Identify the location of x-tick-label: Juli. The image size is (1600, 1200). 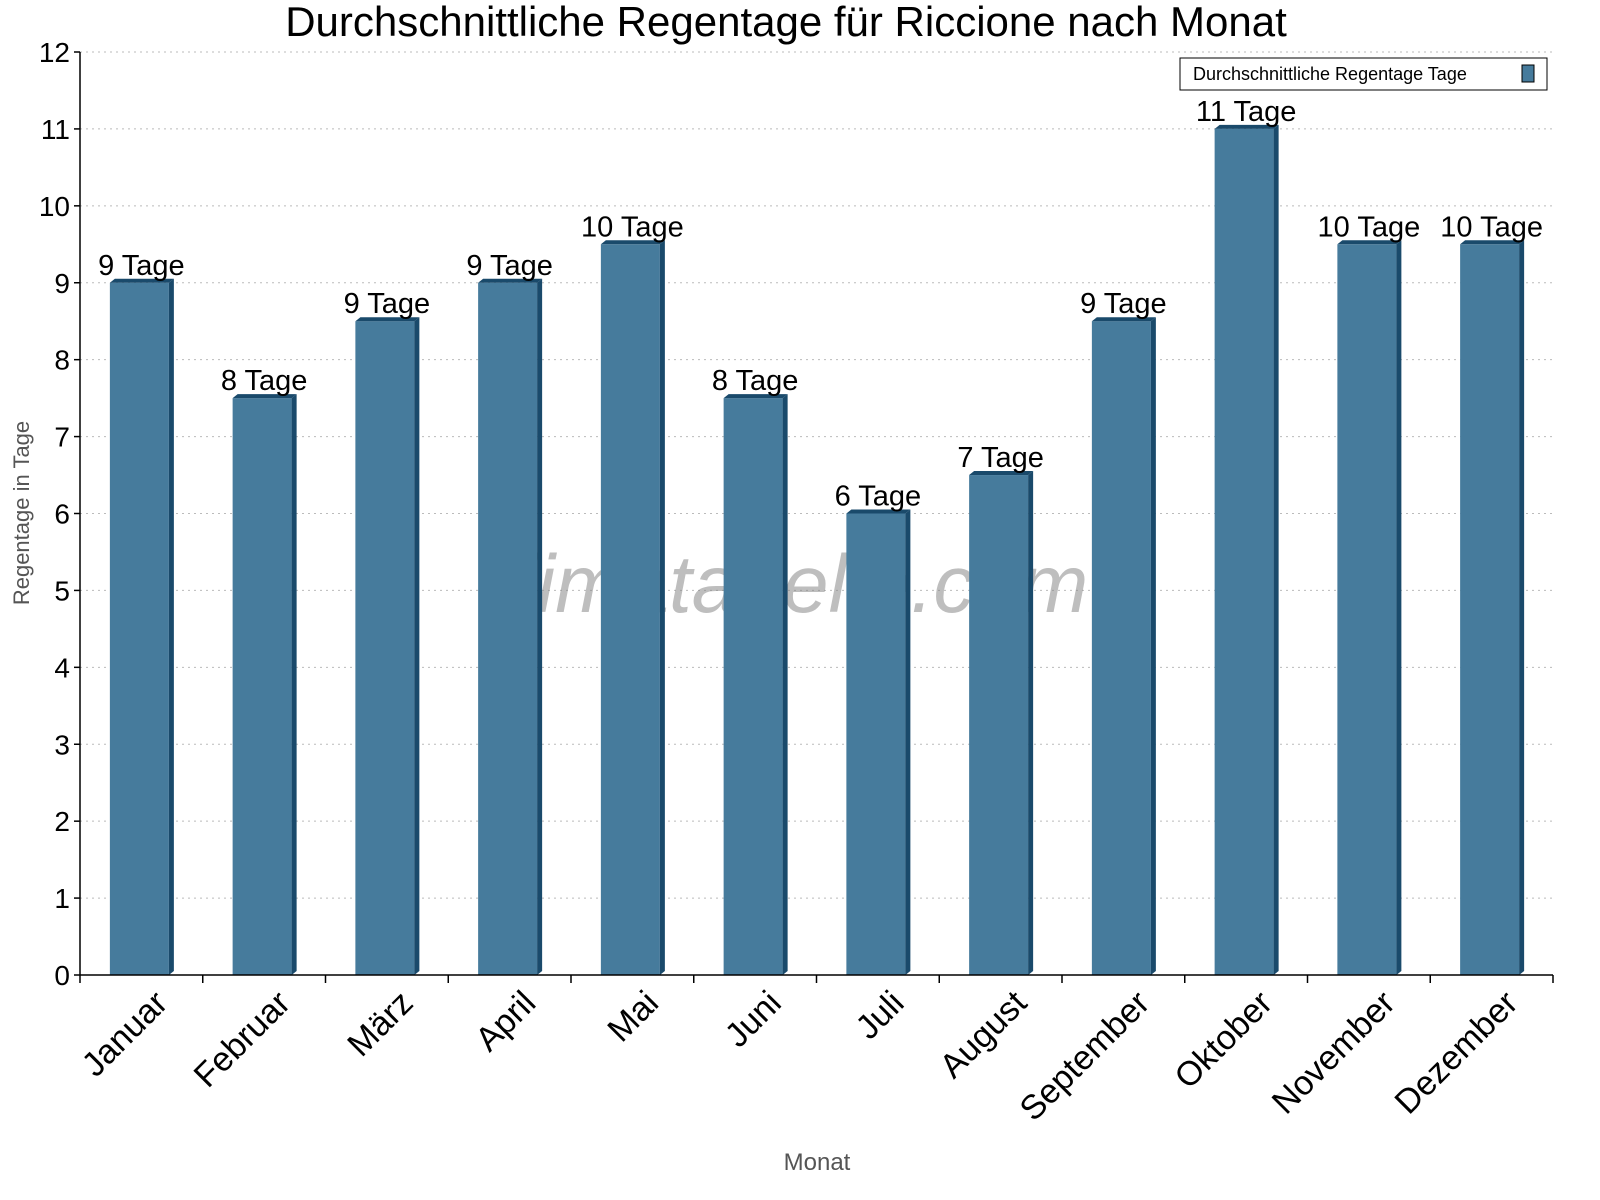
(880, 1015).